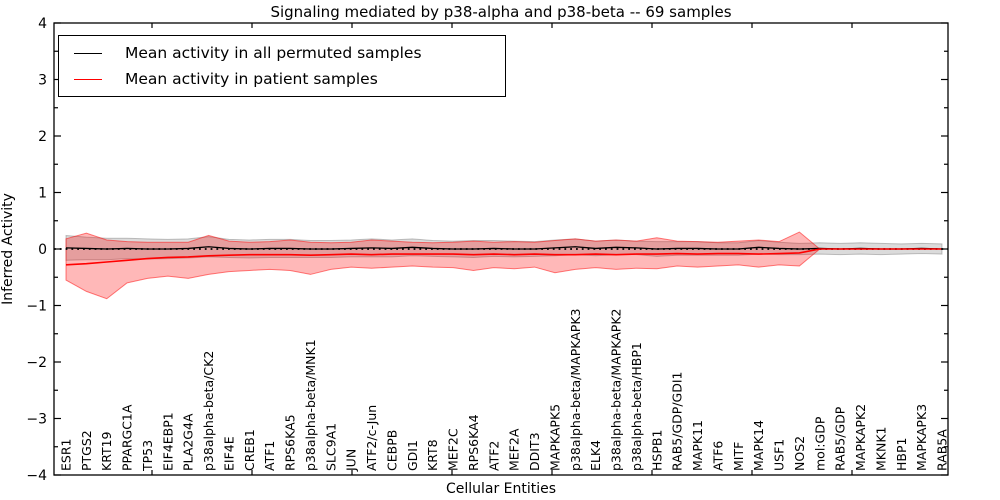  What do you see at coordinates (371, 438) in the screenshot?
I see `x-tick-label: ATF2/c-Jun` at bounding box center [371, 438].